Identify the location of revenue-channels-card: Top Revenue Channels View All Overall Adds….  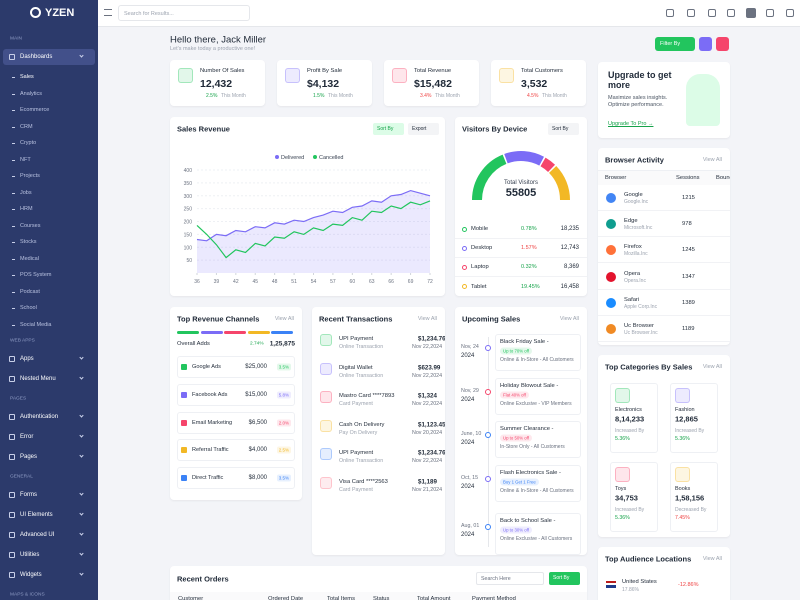
(236, 403).